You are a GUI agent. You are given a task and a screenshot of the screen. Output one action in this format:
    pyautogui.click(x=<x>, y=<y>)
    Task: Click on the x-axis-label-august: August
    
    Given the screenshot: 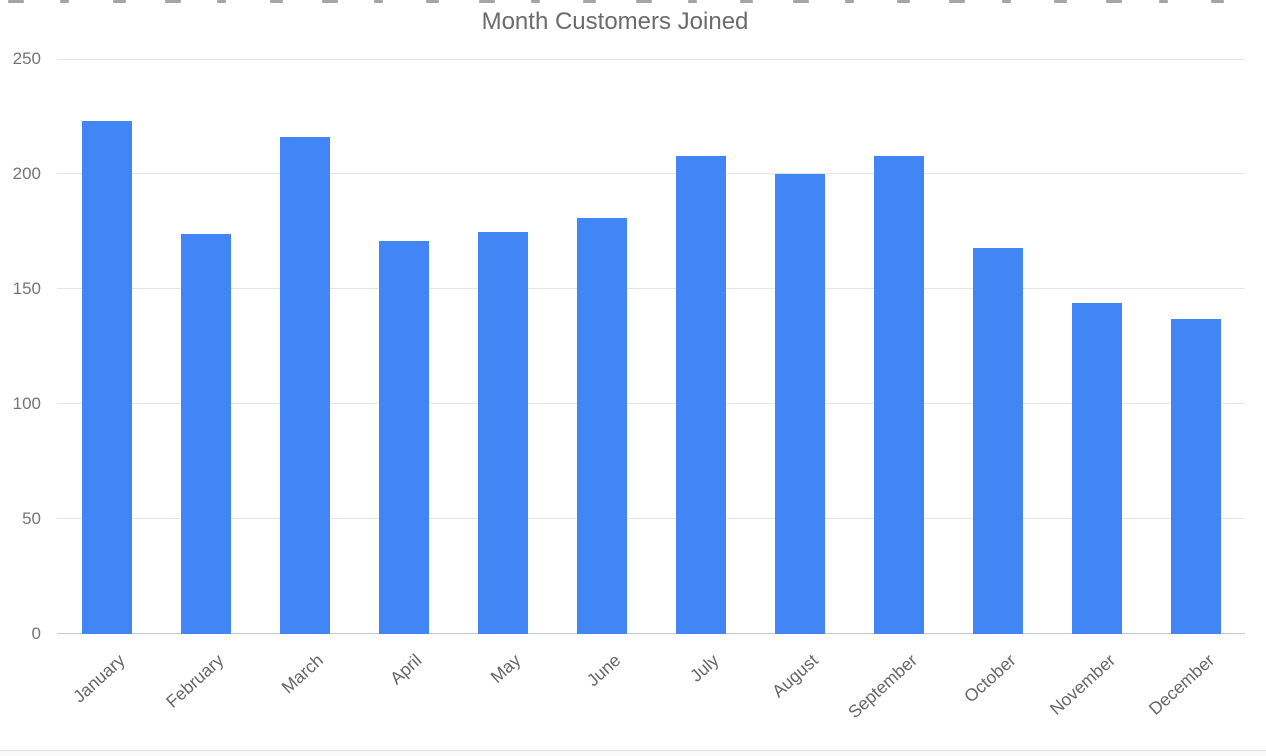 What is the action you would take?
    pyautogui.click(x=795, y=676)
    